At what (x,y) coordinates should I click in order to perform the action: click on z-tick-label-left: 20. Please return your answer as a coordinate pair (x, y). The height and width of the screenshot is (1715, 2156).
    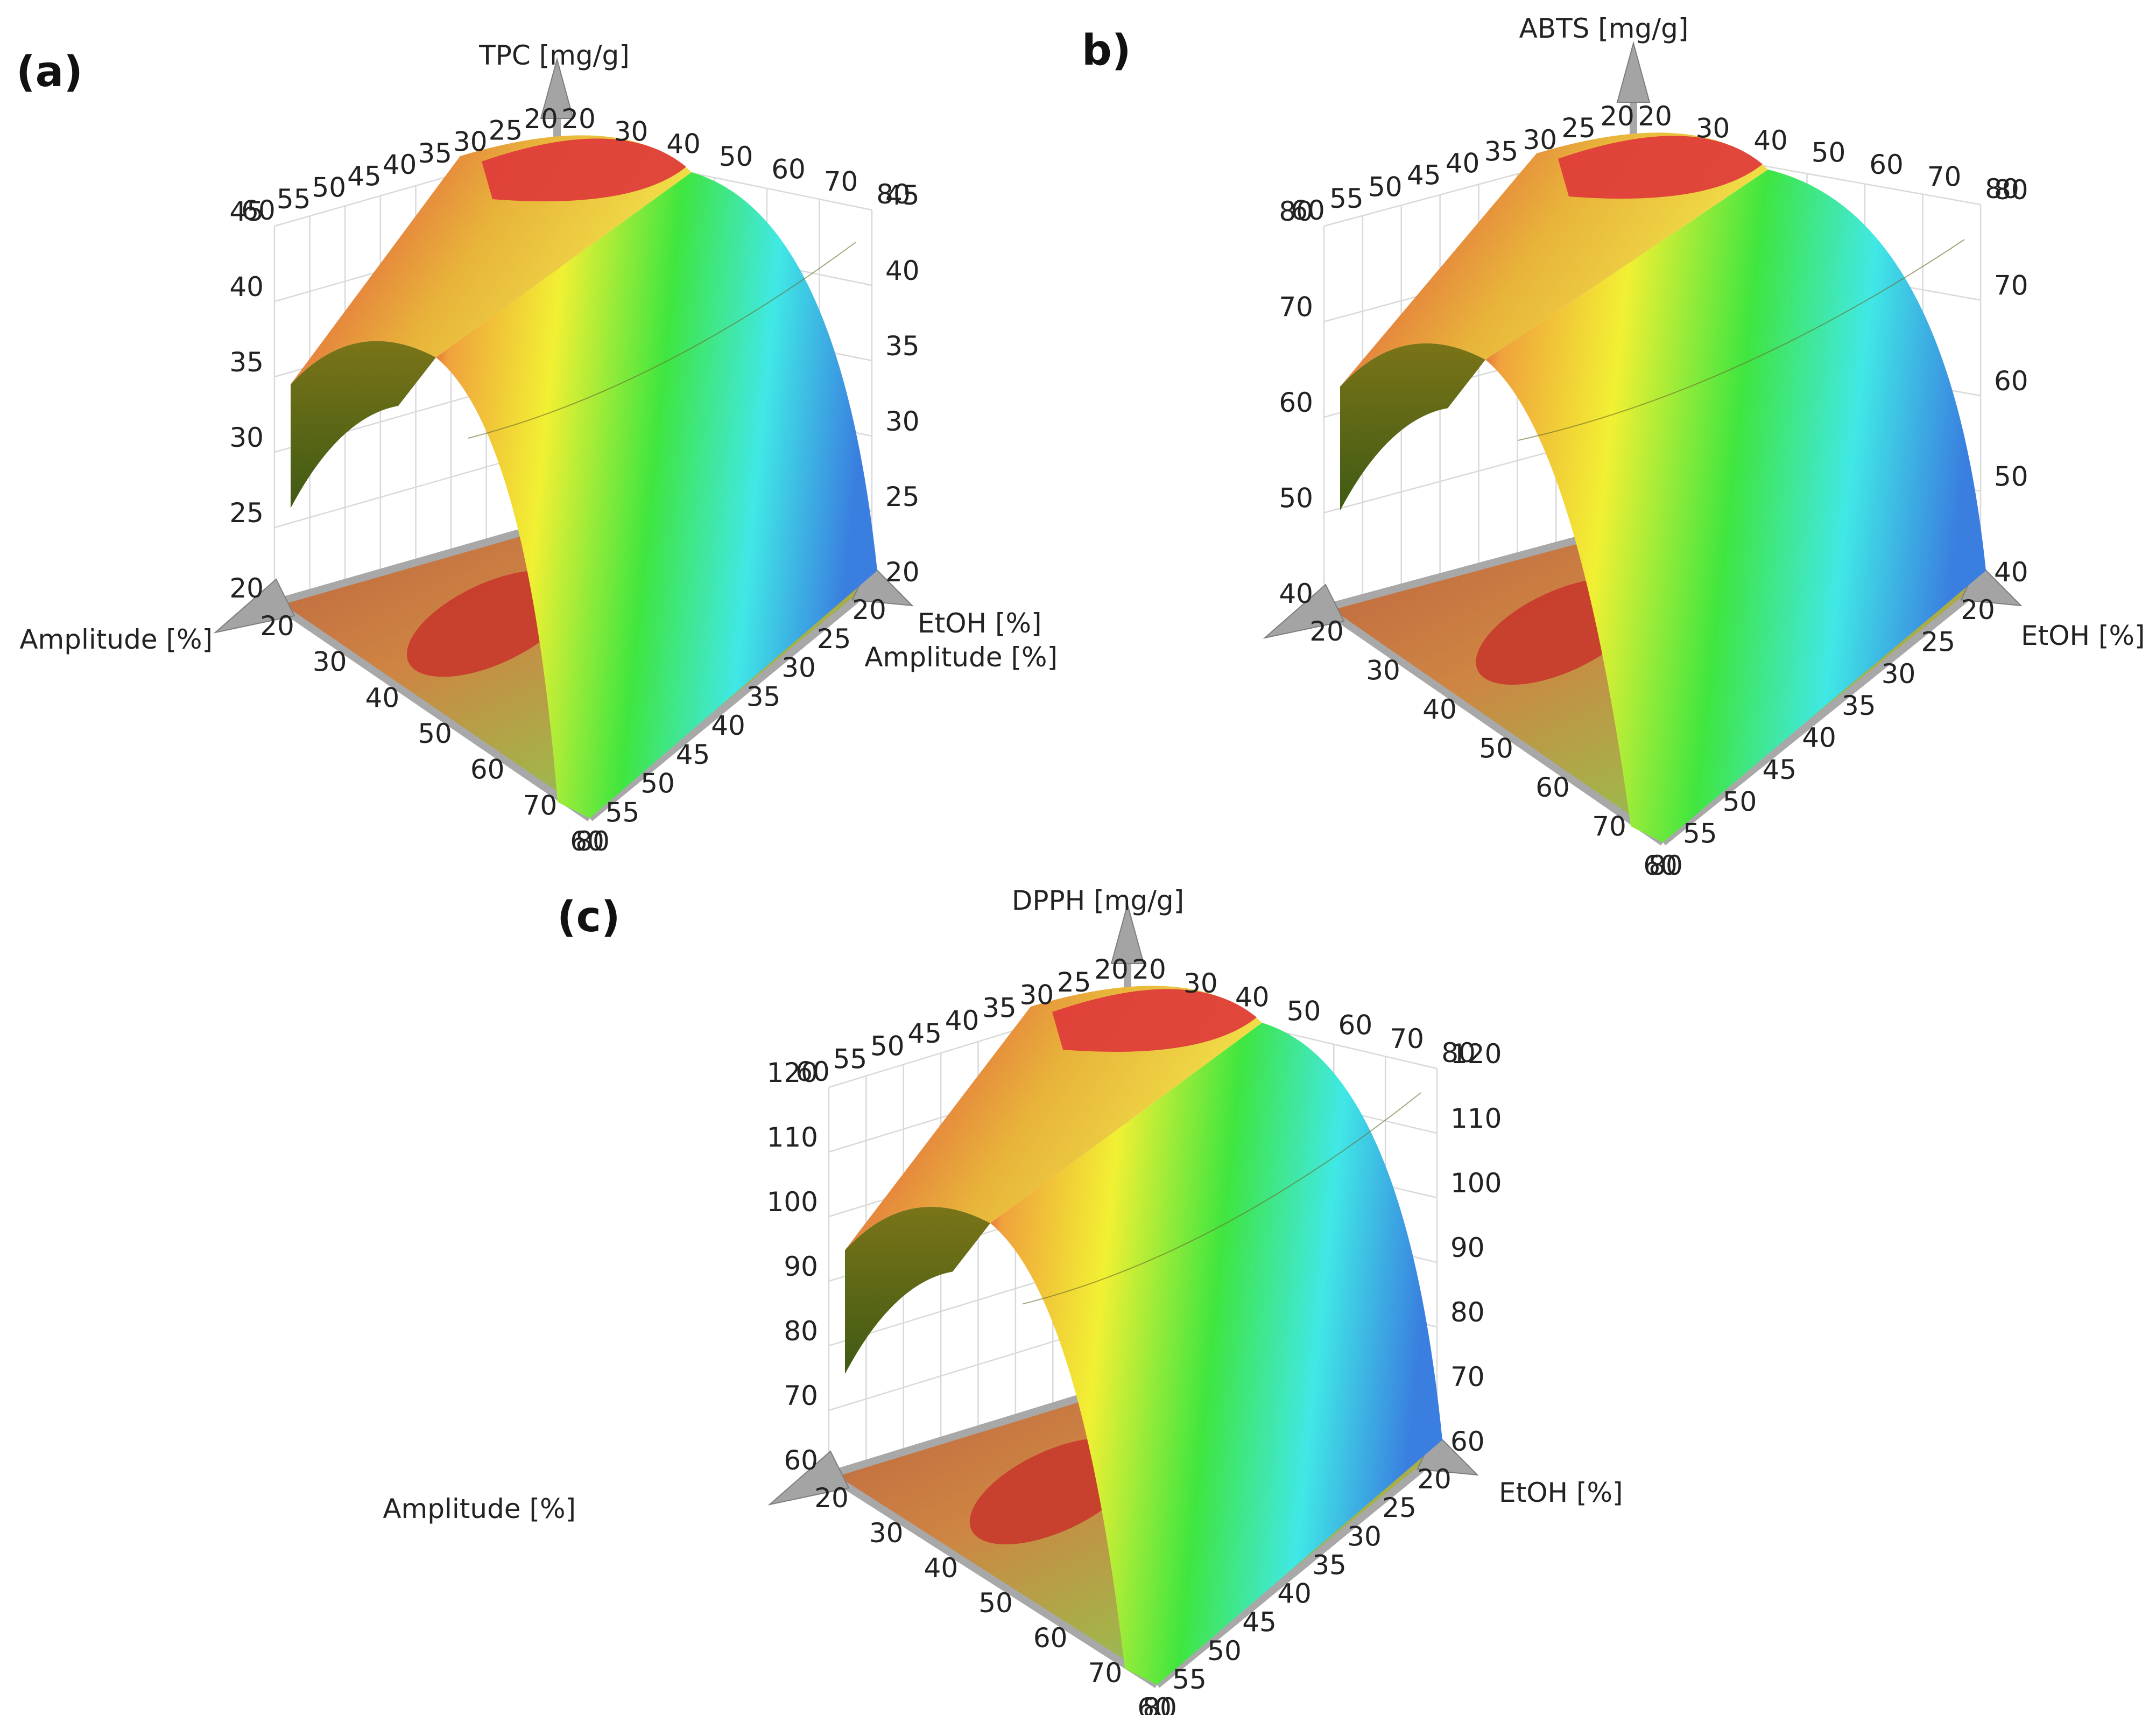
    Looking at the image, I should click on (246, 588).